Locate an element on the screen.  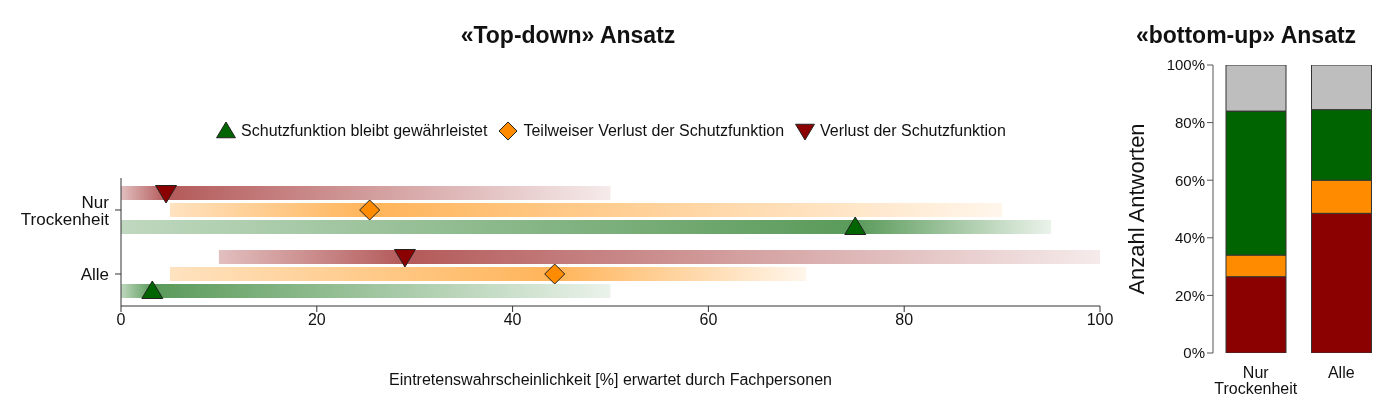
y-tick-label: 20% is located at coordinates (1189, 295).